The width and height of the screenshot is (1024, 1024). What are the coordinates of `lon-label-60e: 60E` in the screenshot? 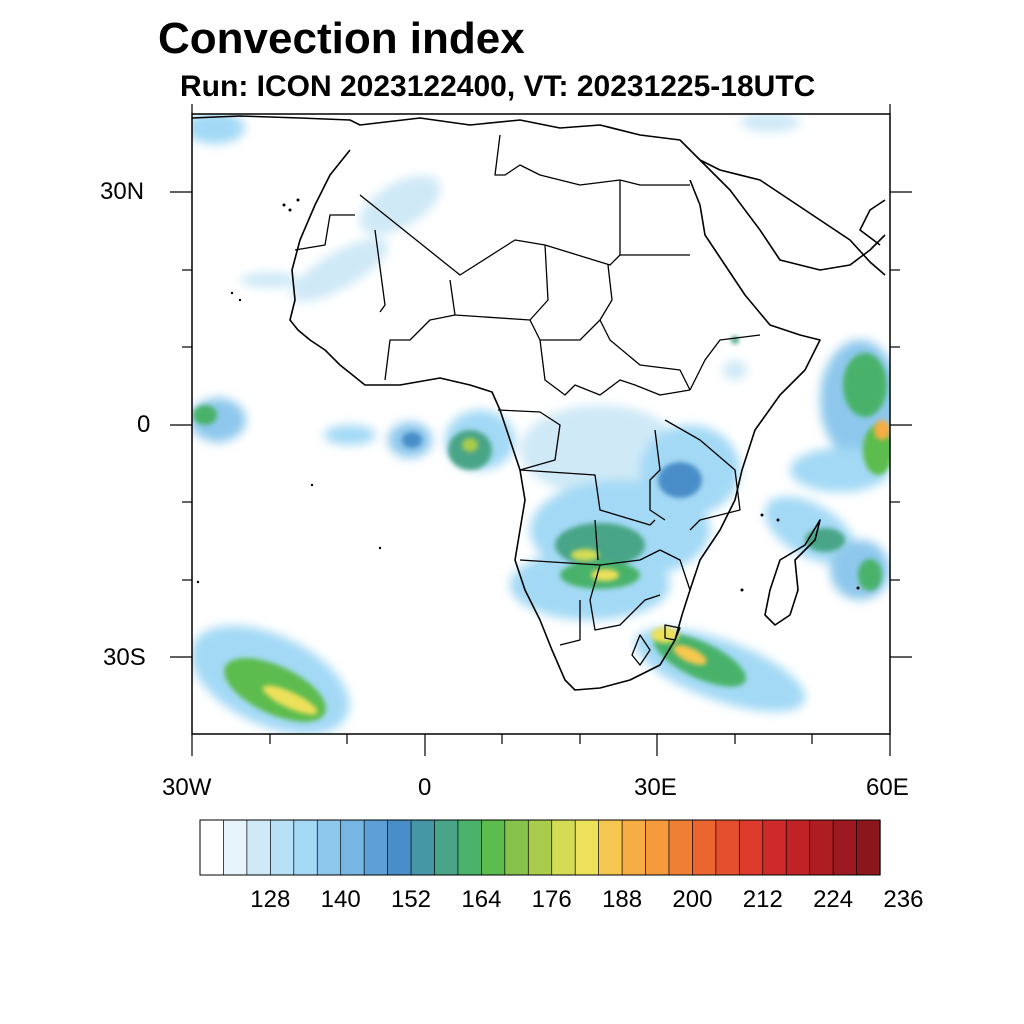 It's located at (887, 787).